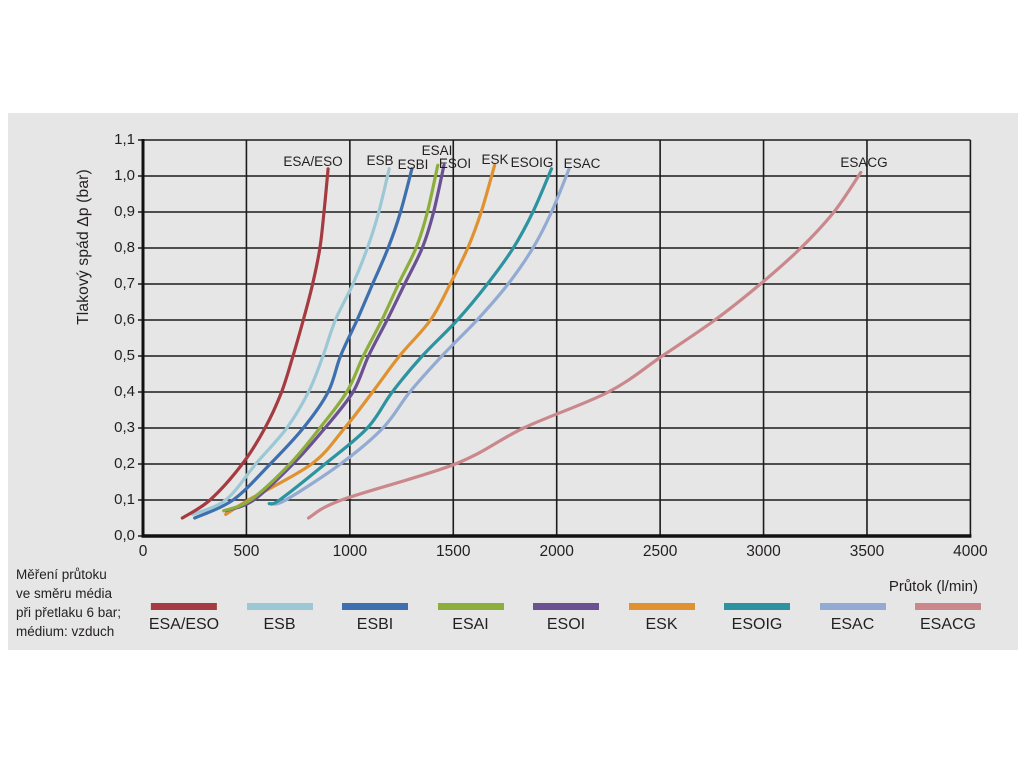 The height and width of the screenshot is (768, 1024). What do you see at coordinates (375, 624) in the screenshot?
I see `legend-item-label: ESBI` at bounding box center [375, 624].